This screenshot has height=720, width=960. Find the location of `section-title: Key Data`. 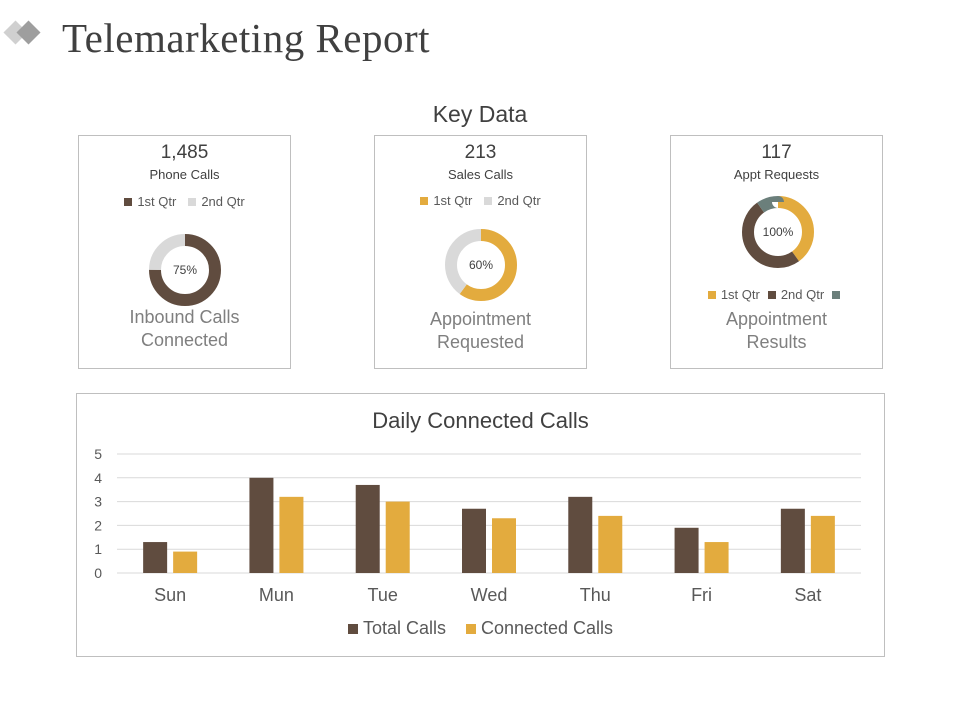

section-title: Key Data is located at coordinates (480, 114).